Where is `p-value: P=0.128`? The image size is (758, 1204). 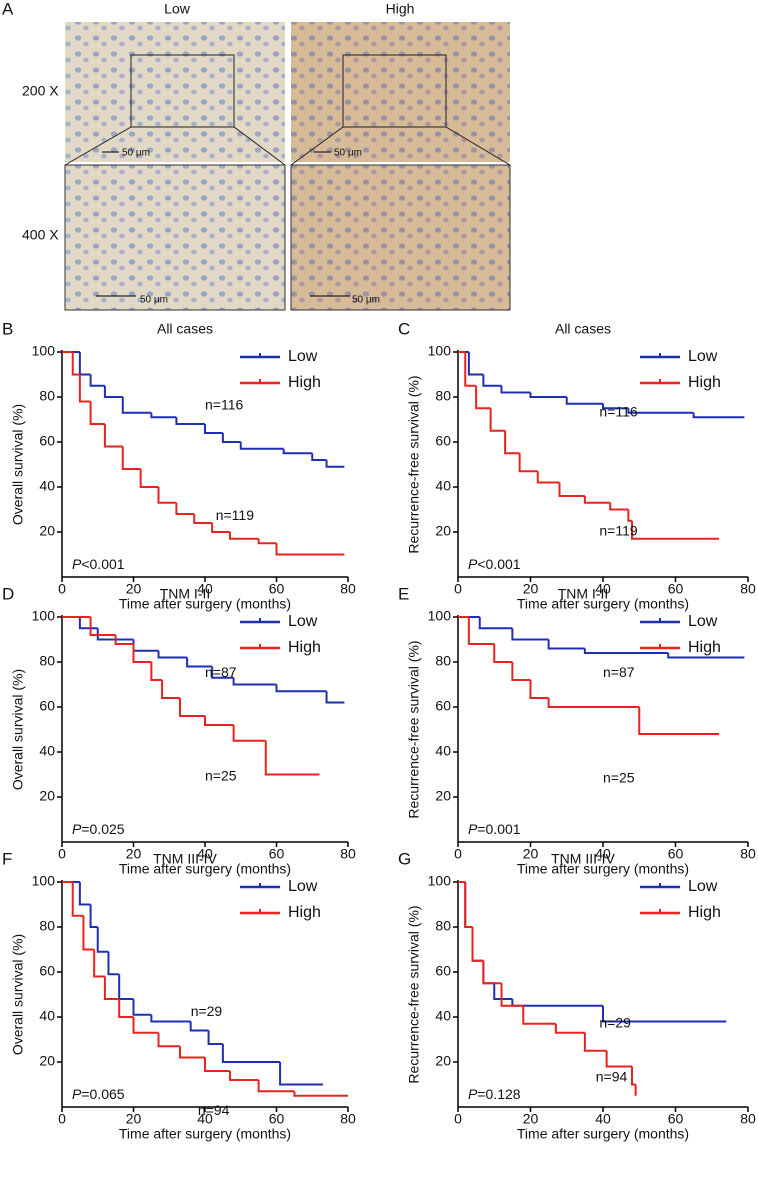
p-value: P=0.128 is located at coordinates (494, 1094).